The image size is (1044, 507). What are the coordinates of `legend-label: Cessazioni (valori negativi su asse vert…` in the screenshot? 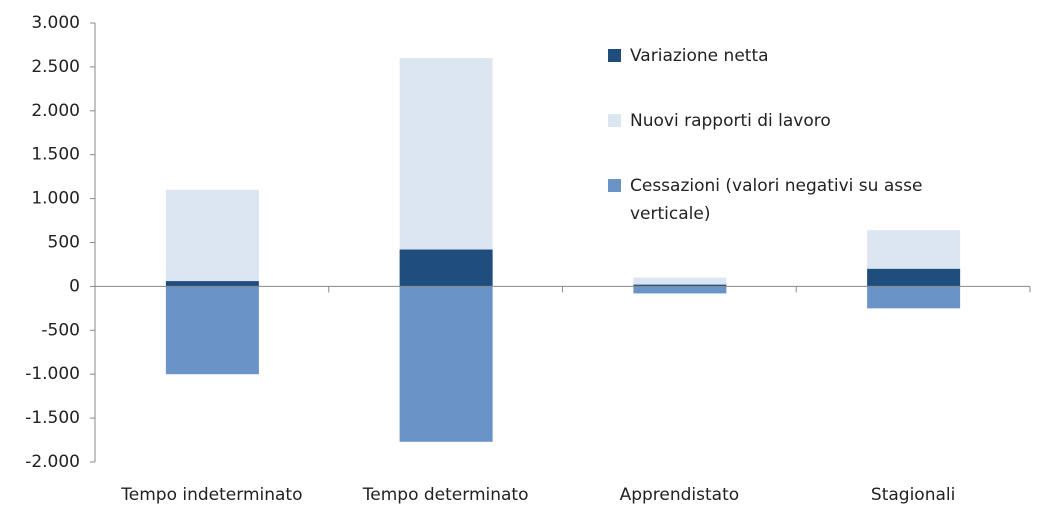 It's located at (776, 200).